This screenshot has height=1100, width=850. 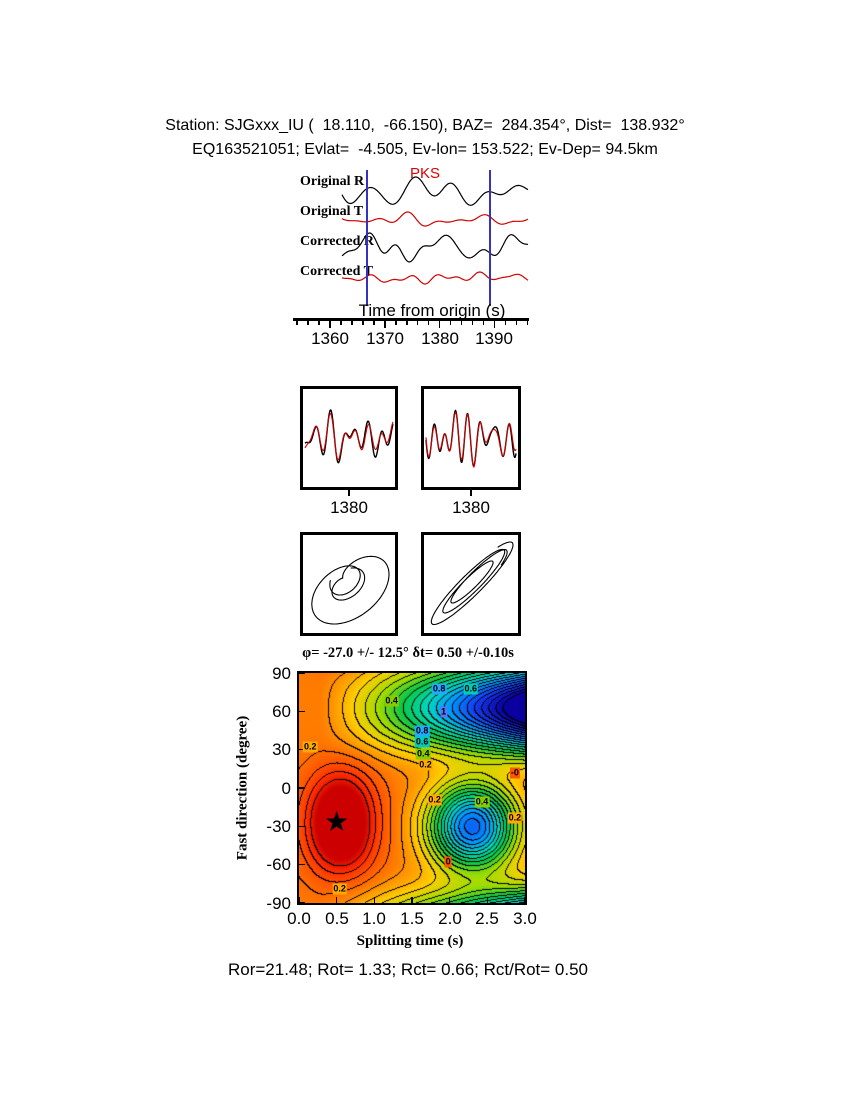 I want to click on particle-right-svg, so click(x=472, y=583).